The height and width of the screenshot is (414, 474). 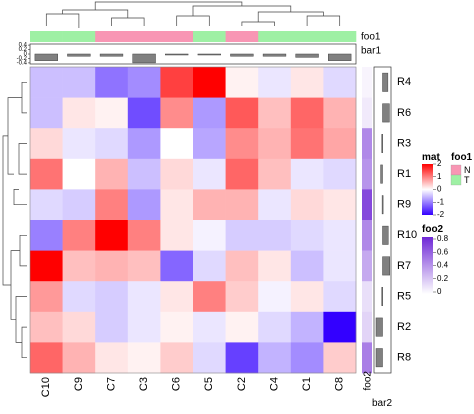 I want to click on foo2-color-bar, so click(x=427, y=265).